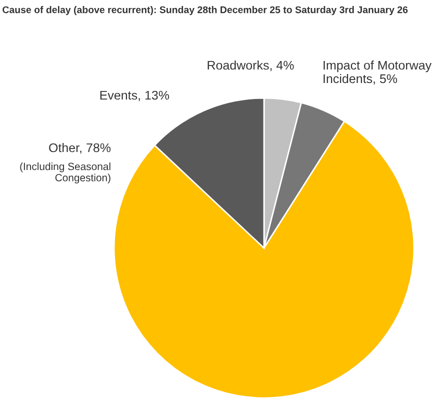 This screenshot has height=404, width=439. What do you see at coordinates (205, 11) in the screenshot?
I see `chart-title: Cause of delay (above recurrent): Sunday 28th December 25 to Saturday 3rd January 26` at bounding box center [205, 11].